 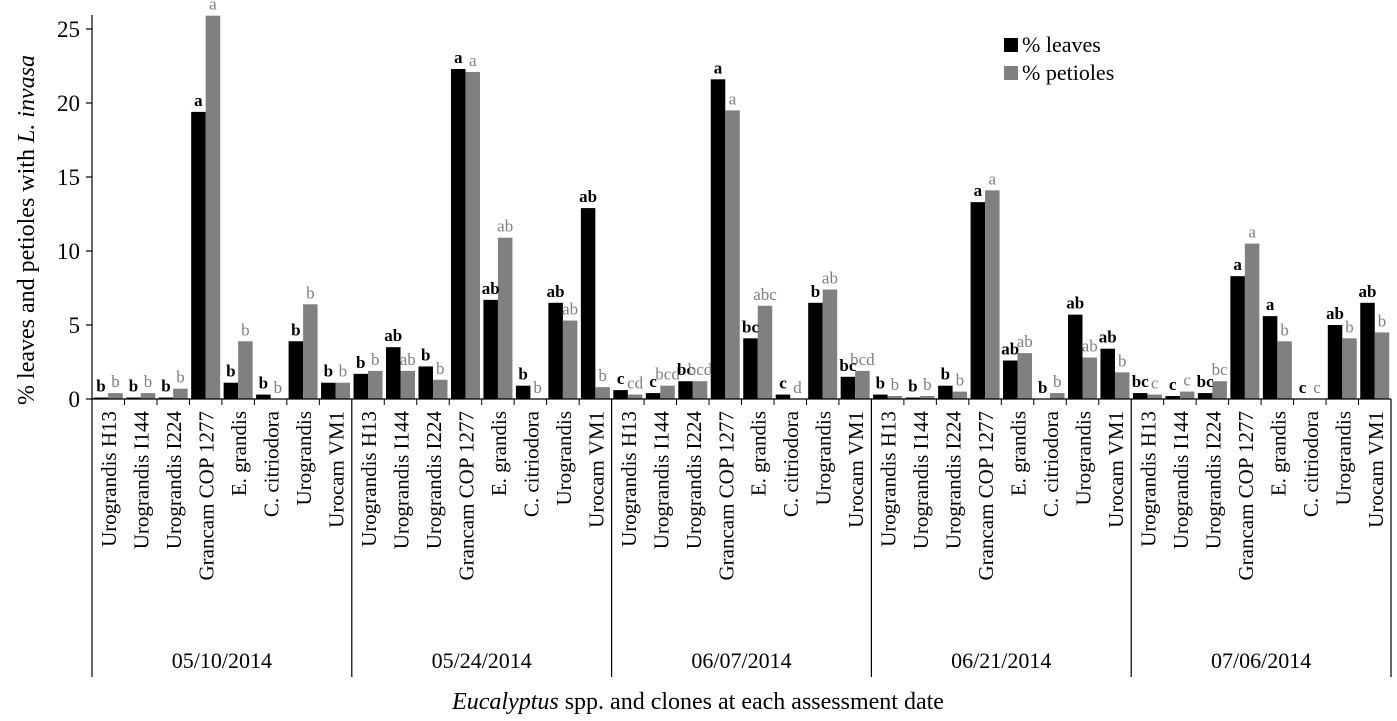 What do you see at coordinates (621, 378) in the screenshot?
I see `letter-leaves: c` at bounding box center [621, 378].